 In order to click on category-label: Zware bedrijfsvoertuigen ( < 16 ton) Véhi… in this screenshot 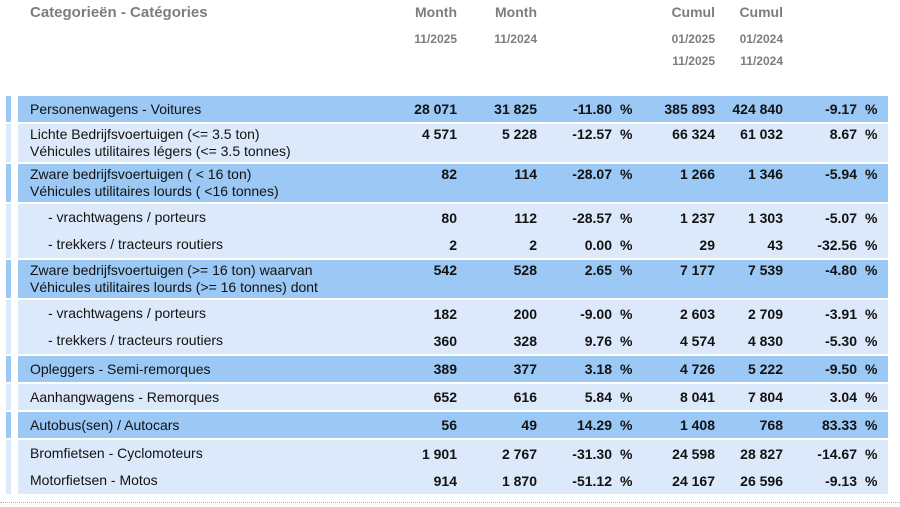, I will do `click(191, 183)`.